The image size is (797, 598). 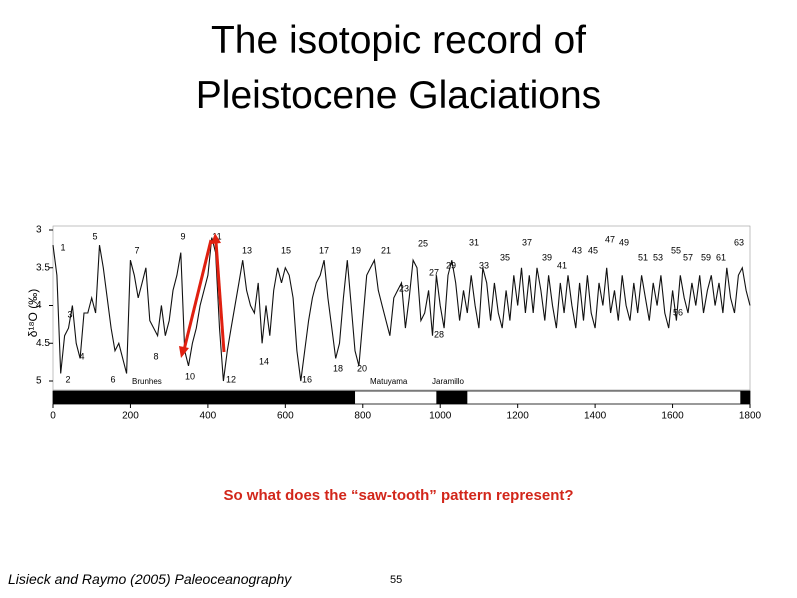 What do you see at coordinates (39, 305) in the screenshot?
I see `y-tick-label: 4` at bounding box center [39, 305].